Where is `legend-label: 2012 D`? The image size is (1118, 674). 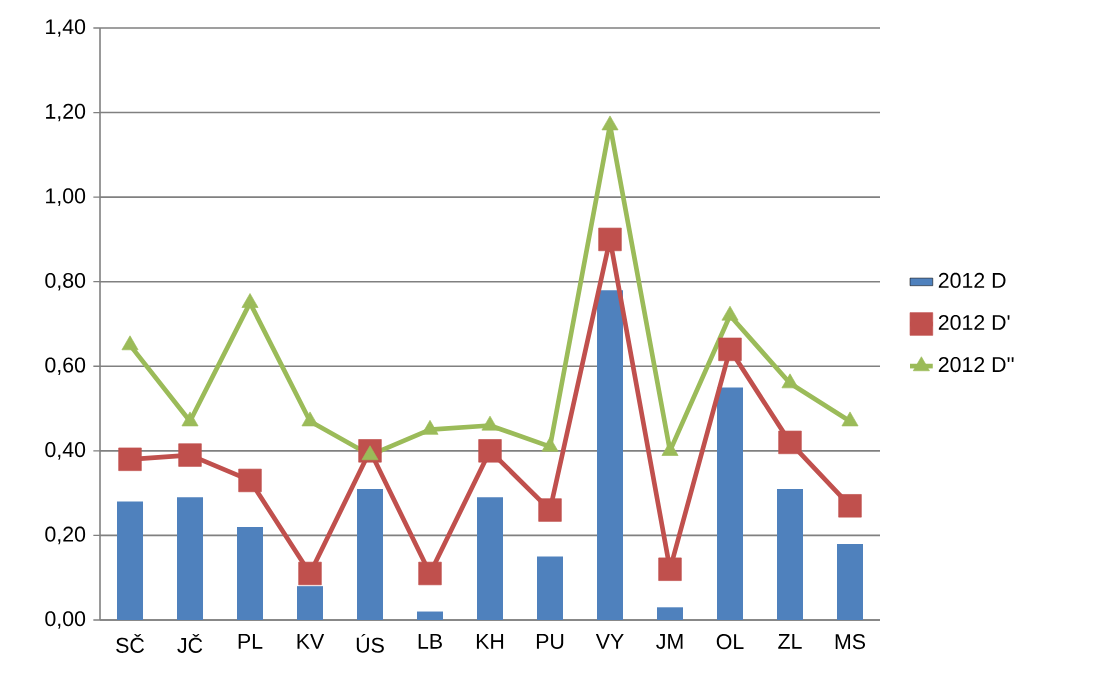
legend-label: 2012 D is located at coordinates (972, 280).